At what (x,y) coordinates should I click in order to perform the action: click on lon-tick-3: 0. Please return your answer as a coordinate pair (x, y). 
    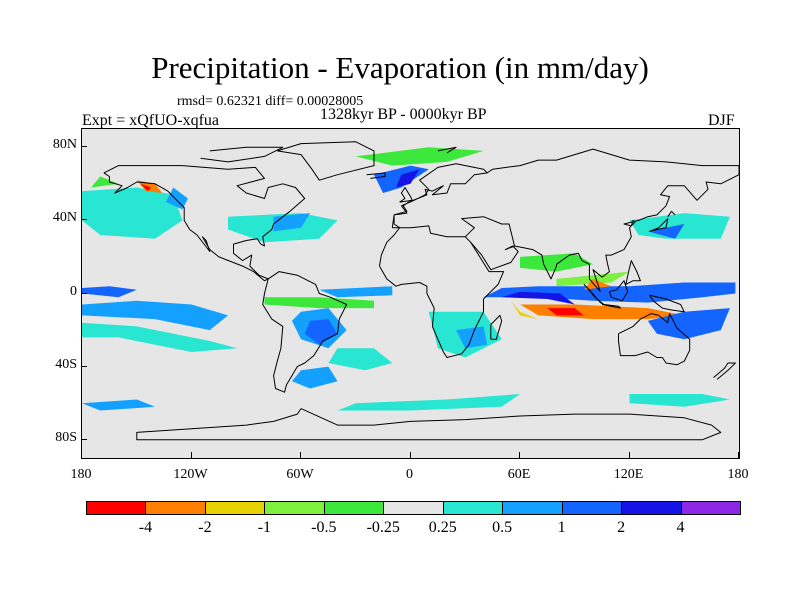
    Looking at the image, I should click on (409, 474).